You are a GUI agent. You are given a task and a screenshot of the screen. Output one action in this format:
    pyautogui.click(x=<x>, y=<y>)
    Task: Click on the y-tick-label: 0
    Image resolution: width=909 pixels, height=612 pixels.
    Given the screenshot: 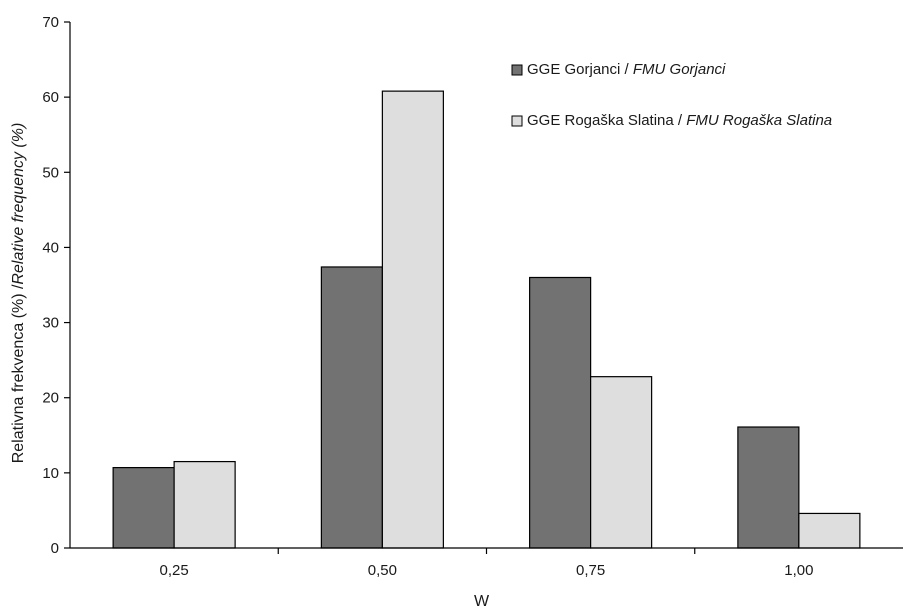 What is the action you would take?
    pyautogui.click(x=55, y=548)
    